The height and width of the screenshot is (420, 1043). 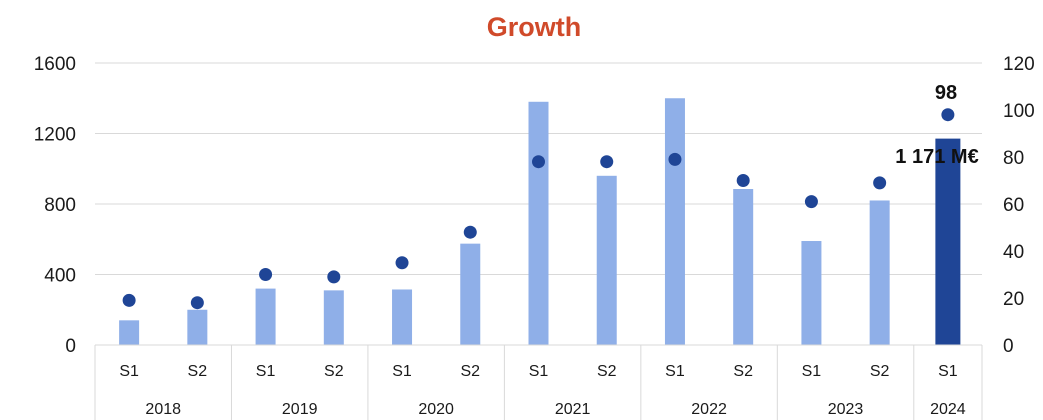 I want to click on right-tick-label: 40, so click(x=1013, y=252).